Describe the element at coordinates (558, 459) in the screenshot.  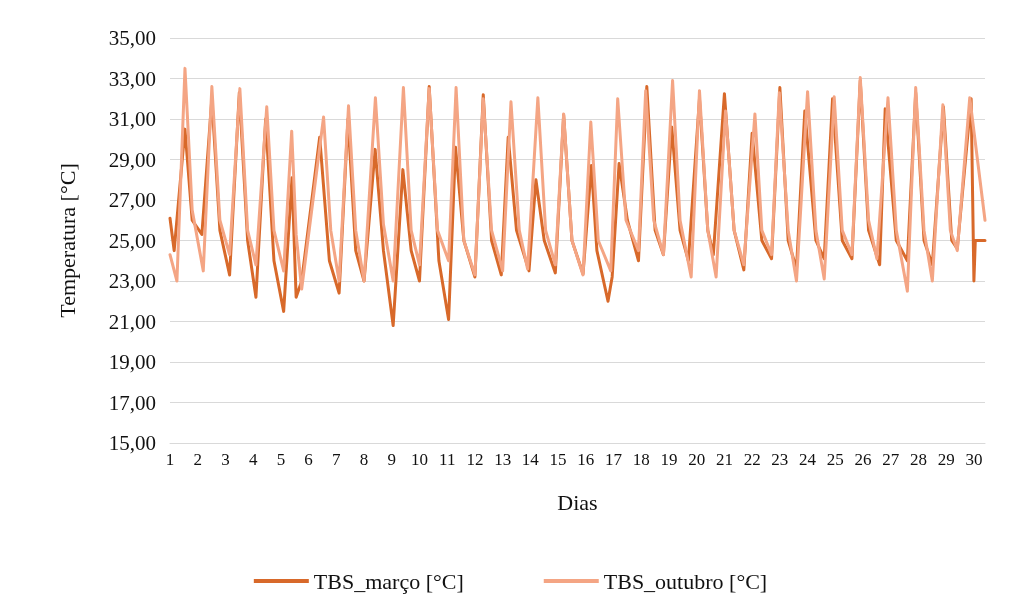
I see `x-tick-label: 15` at that location.